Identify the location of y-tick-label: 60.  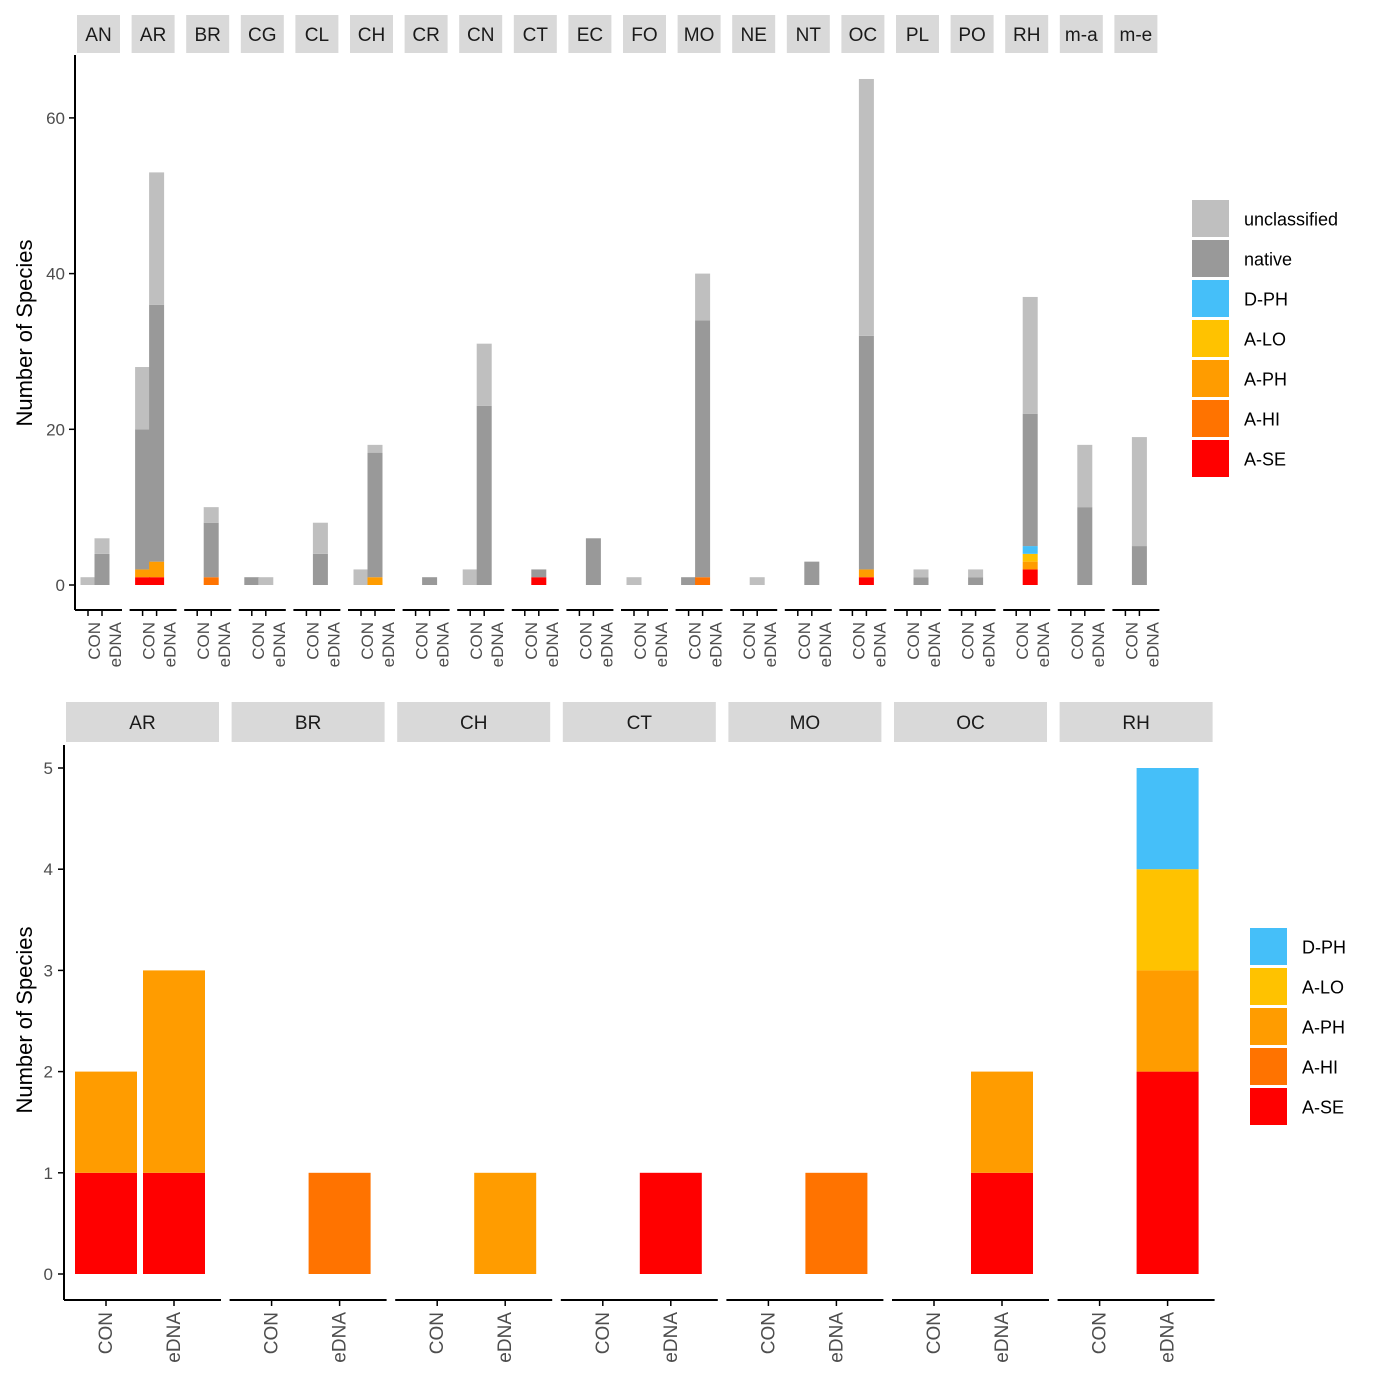
(55, 118).